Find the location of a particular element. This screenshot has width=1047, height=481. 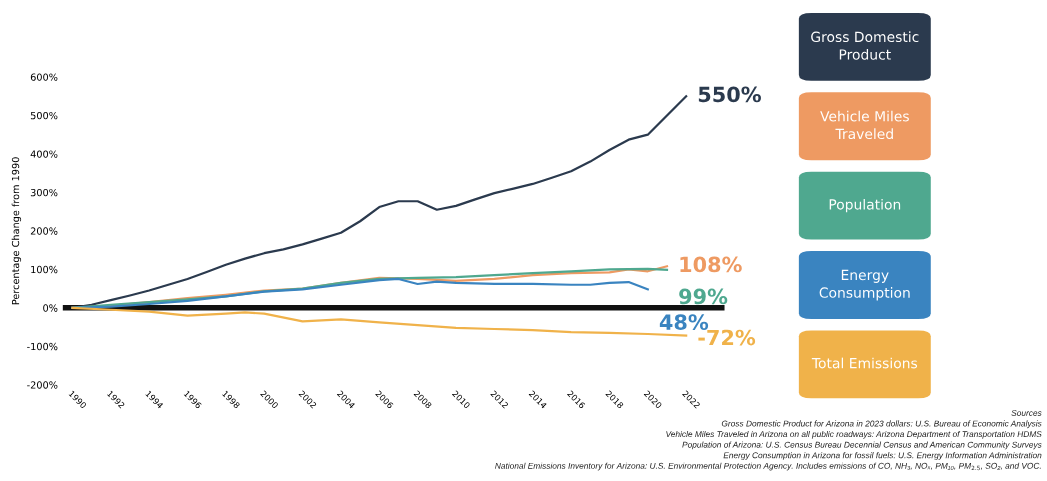

y-tick-label: -200% is located at coordinates (42, 385).